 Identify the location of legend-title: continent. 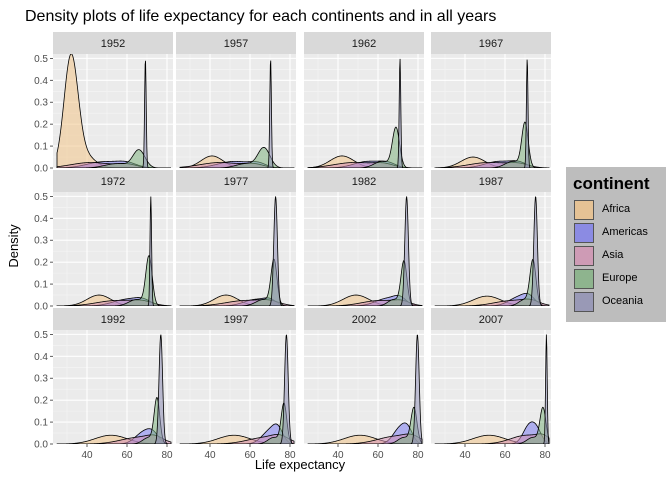
(611, 183).